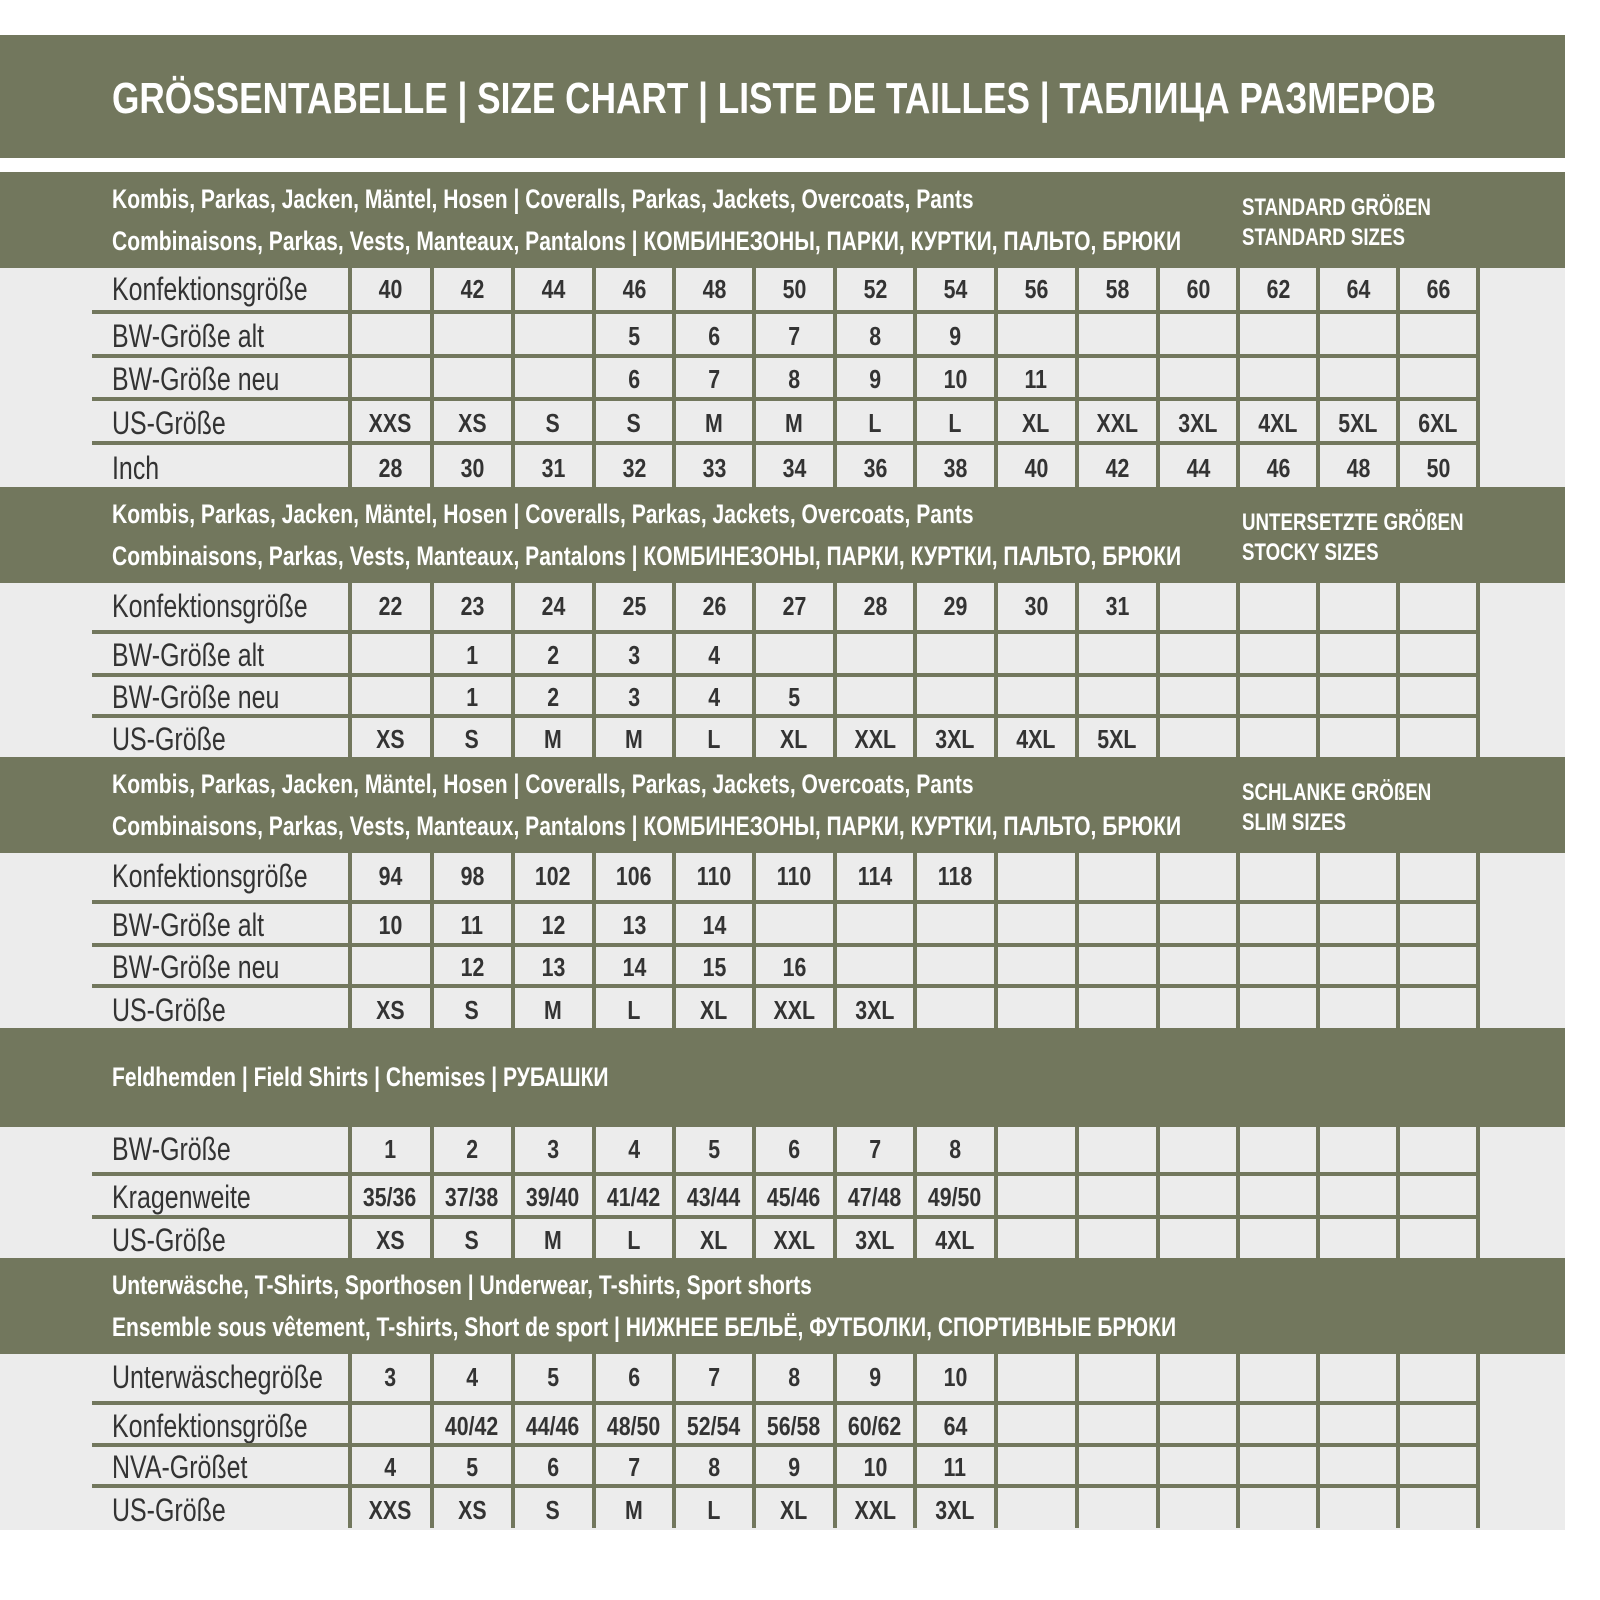  Describe the element at coordinates (390, 468) in the screenshot. I see `cell-value: 28` at that location.